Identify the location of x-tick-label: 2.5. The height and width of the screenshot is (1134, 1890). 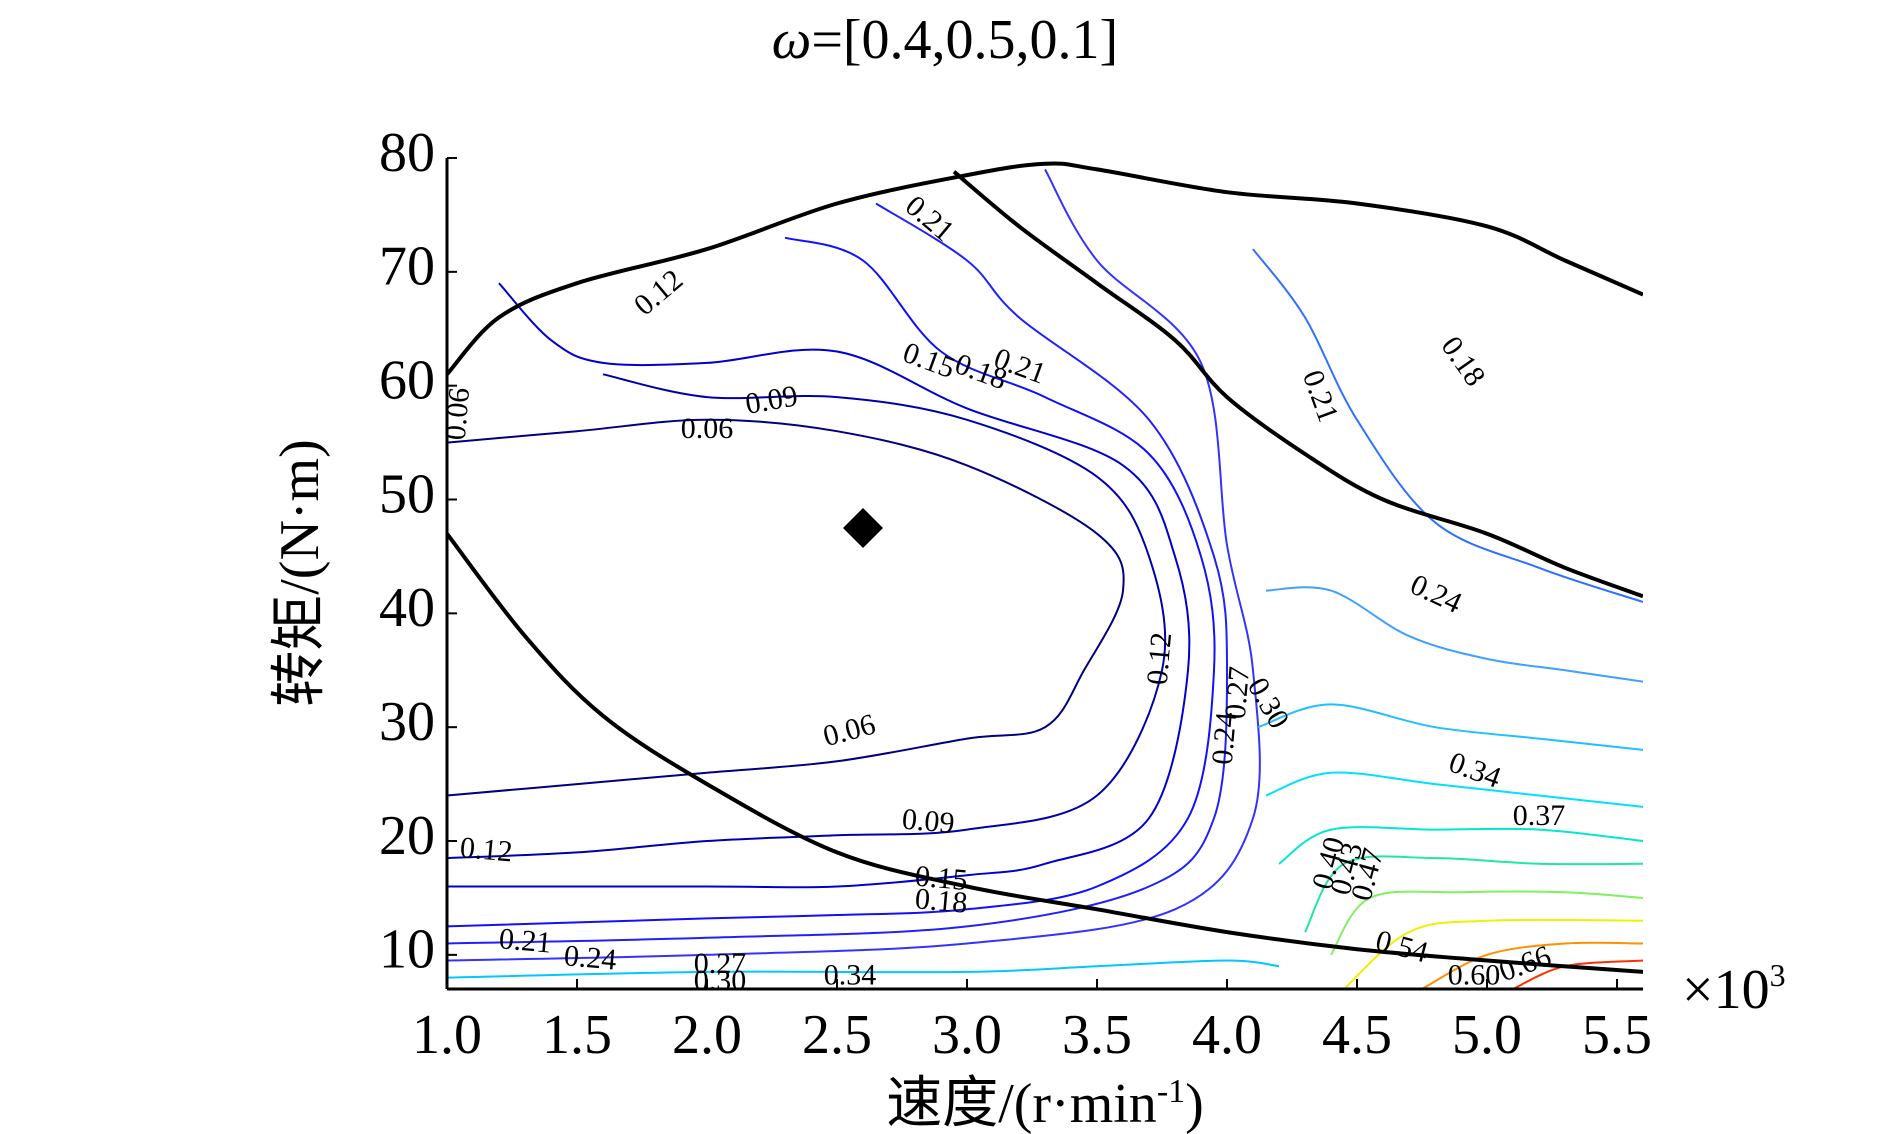
(837, 1035).